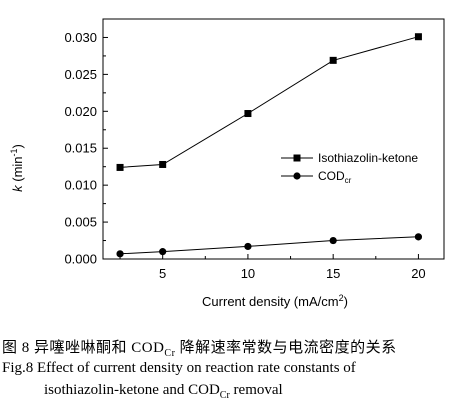  Describe the element at coordinates (335, 177) in the screenshot. I see `legend-label-cod: CODcr` at that location.